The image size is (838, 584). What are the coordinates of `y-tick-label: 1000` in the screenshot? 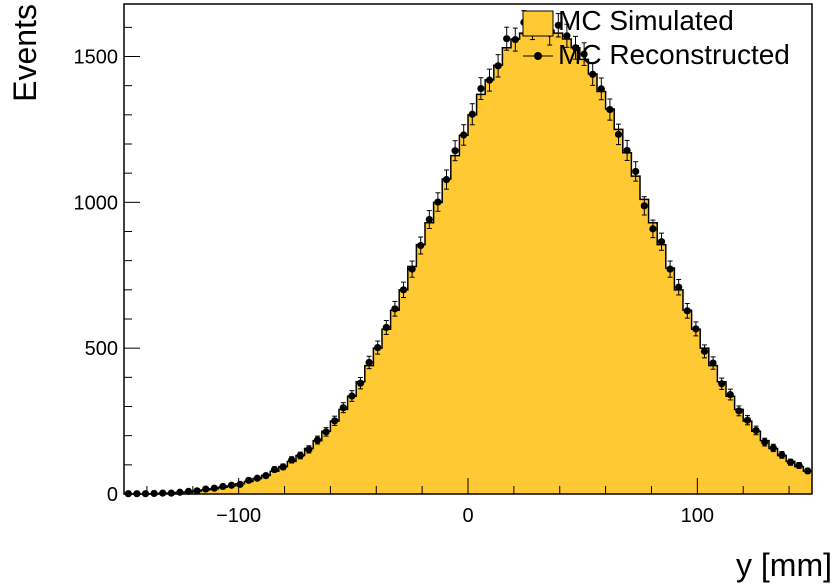 It's located at (96, 203).